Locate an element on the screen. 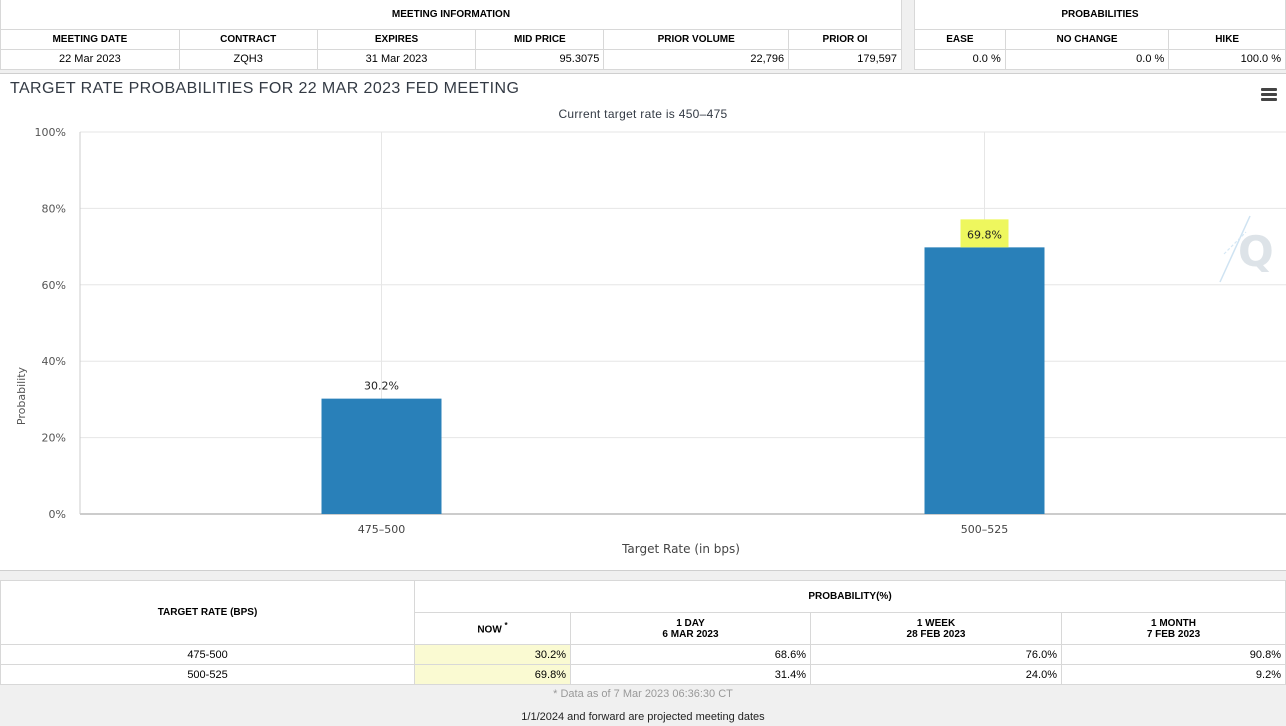 Image resolution: width=1286 pixels, height=726 pixels. data-label-highlight is located at coordinates (984, 233).